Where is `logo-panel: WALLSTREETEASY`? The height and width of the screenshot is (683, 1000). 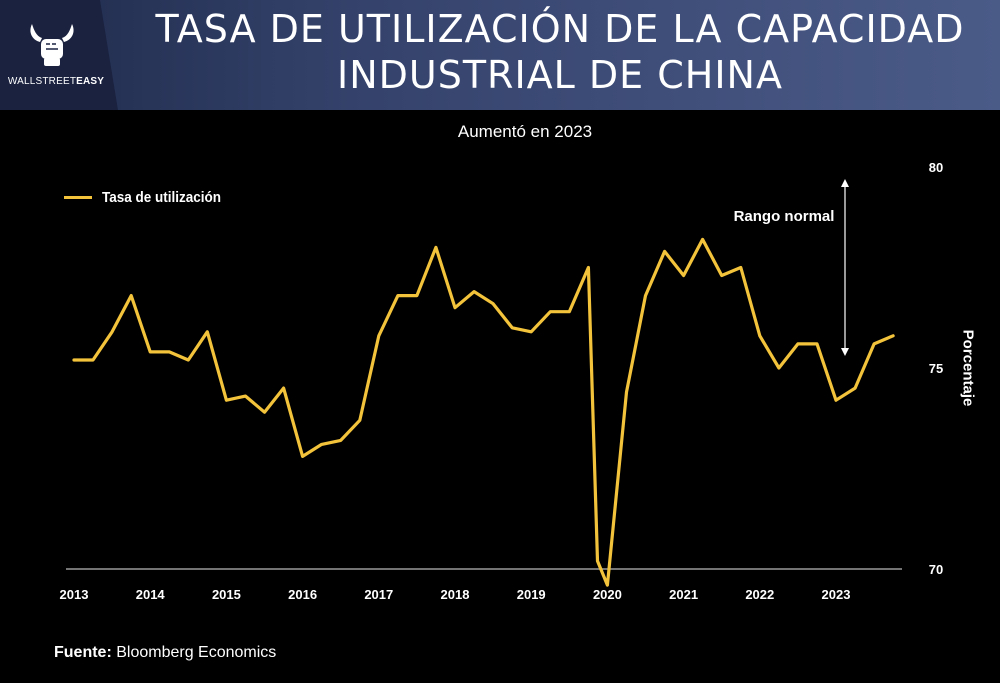 logo-panel: WALLSTREETEASY is located at coordinates (59, 55).